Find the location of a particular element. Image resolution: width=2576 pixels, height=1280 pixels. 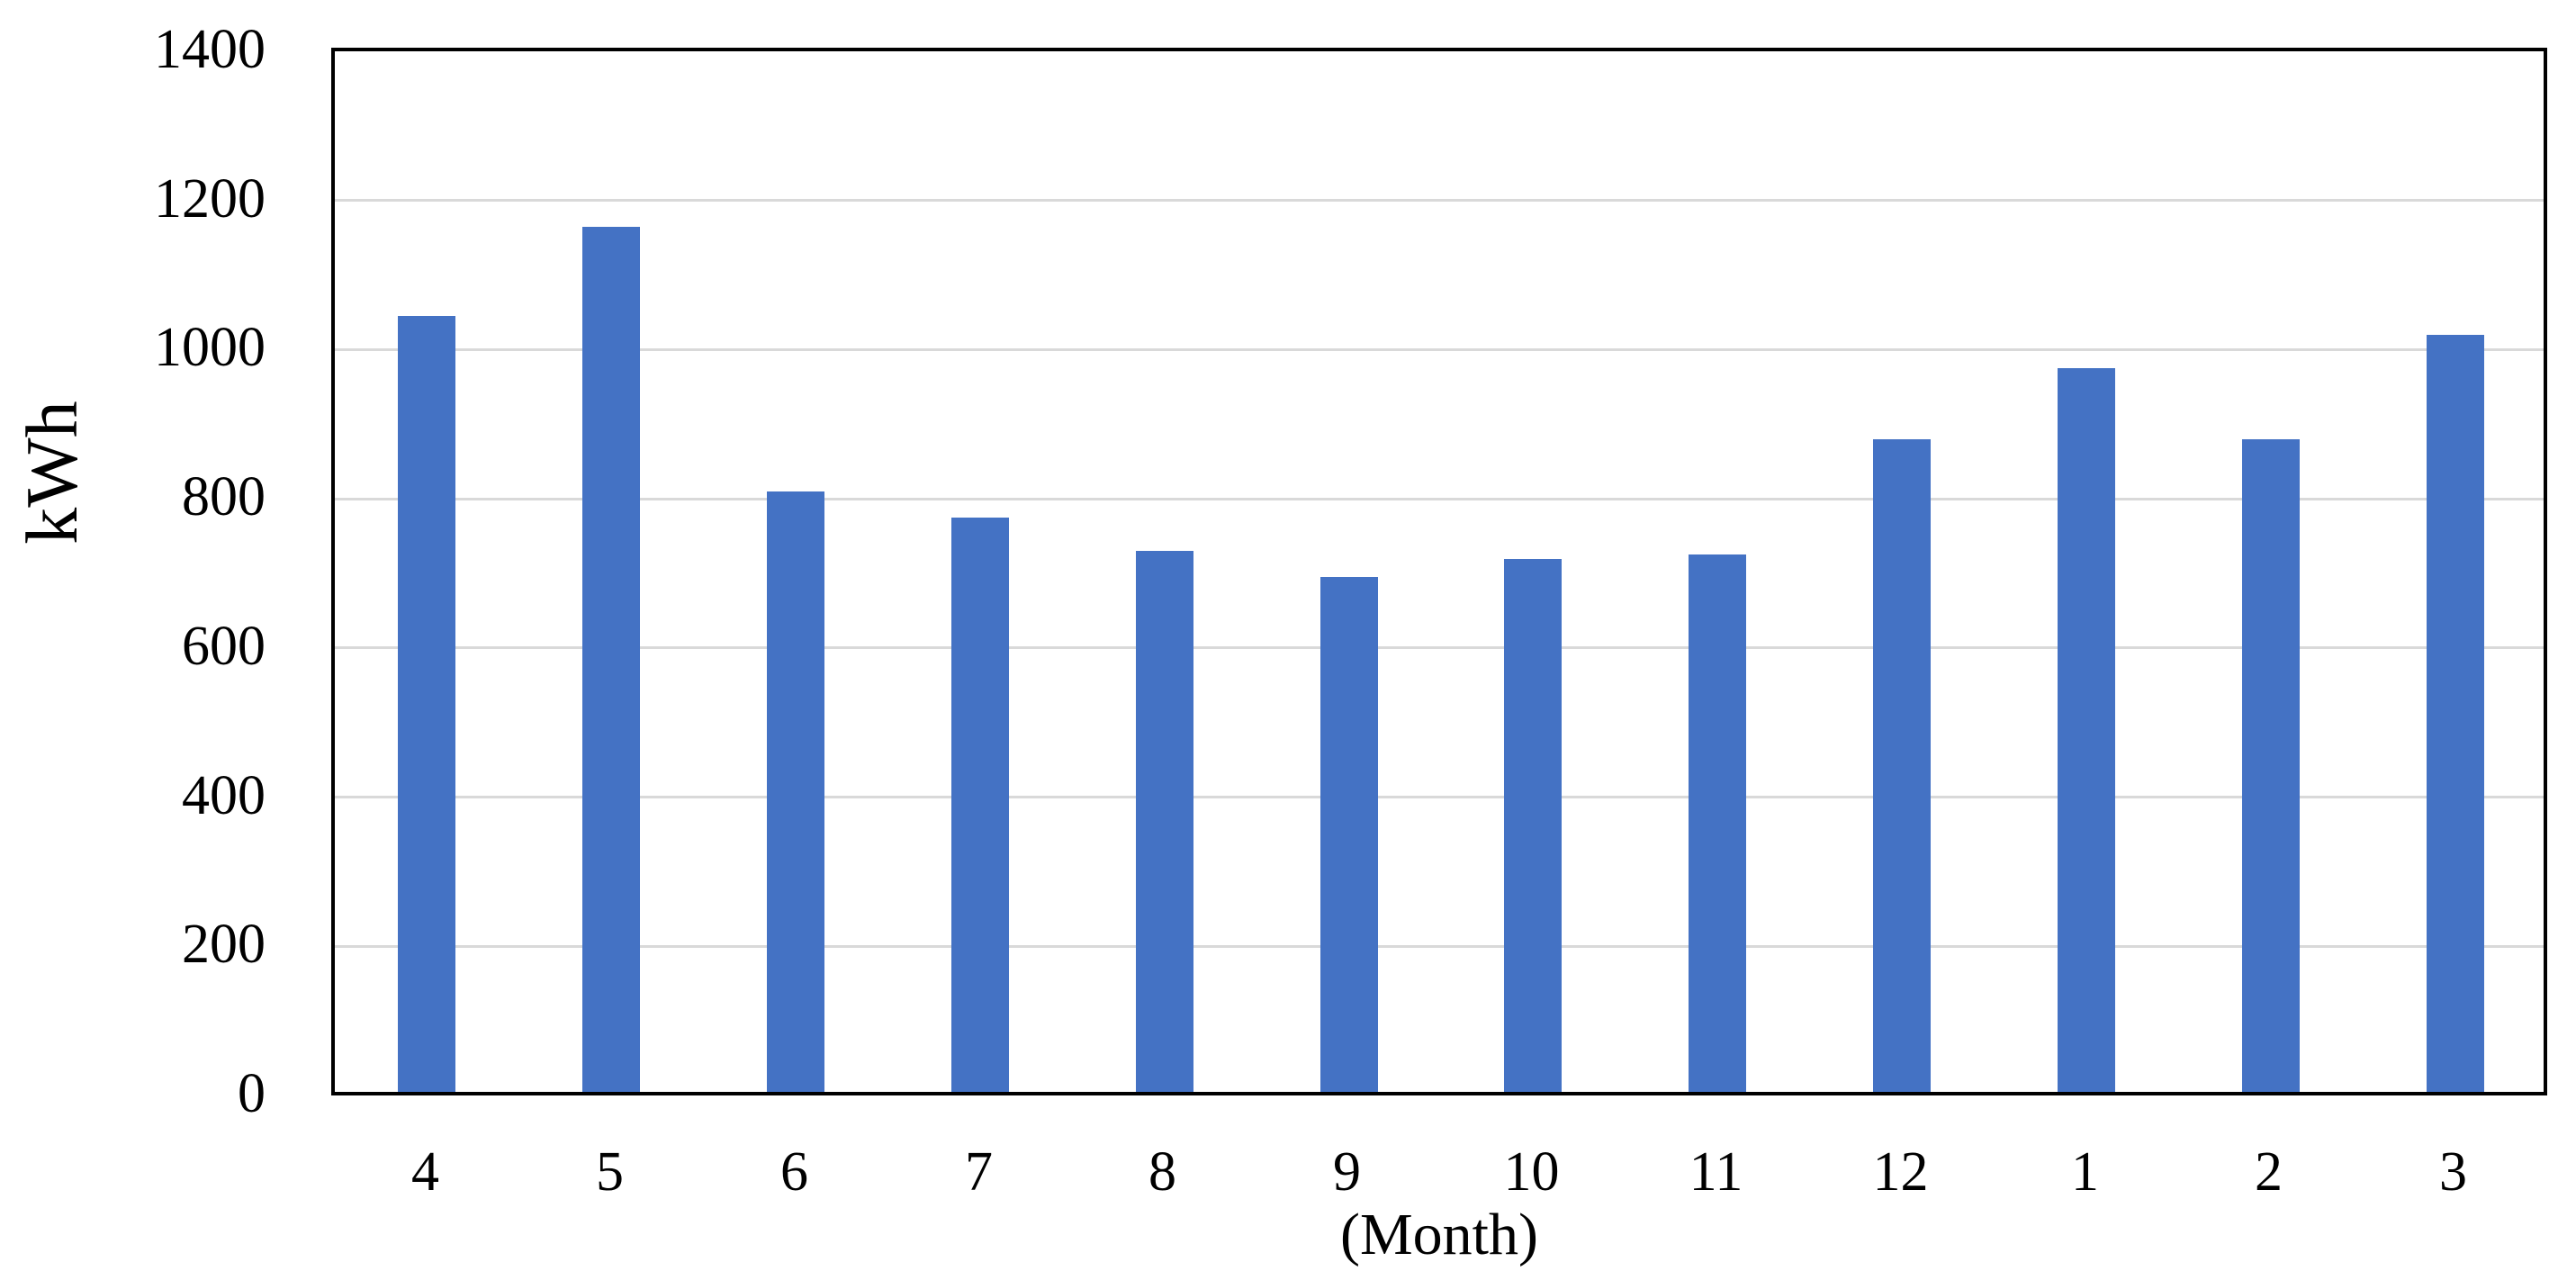

x-tick-label-1: 1 is located at coordinates (2085, 1172).